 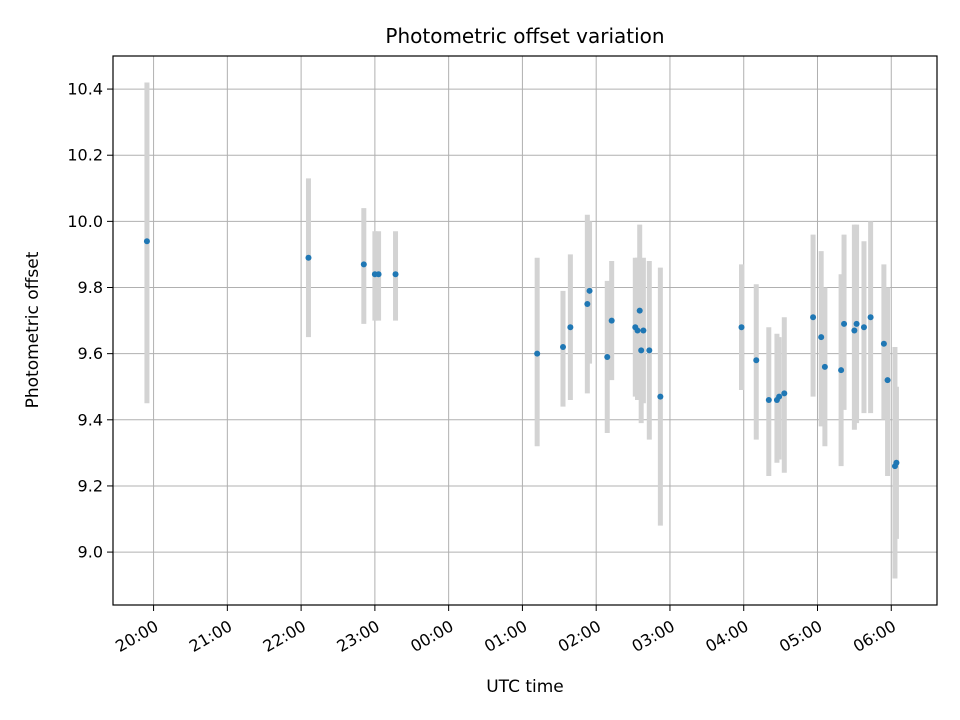 What do you see at coordinates (90, 287) in the screenshot?
I see `y-tick-label: 9.8` at bounding box center [90, 287].